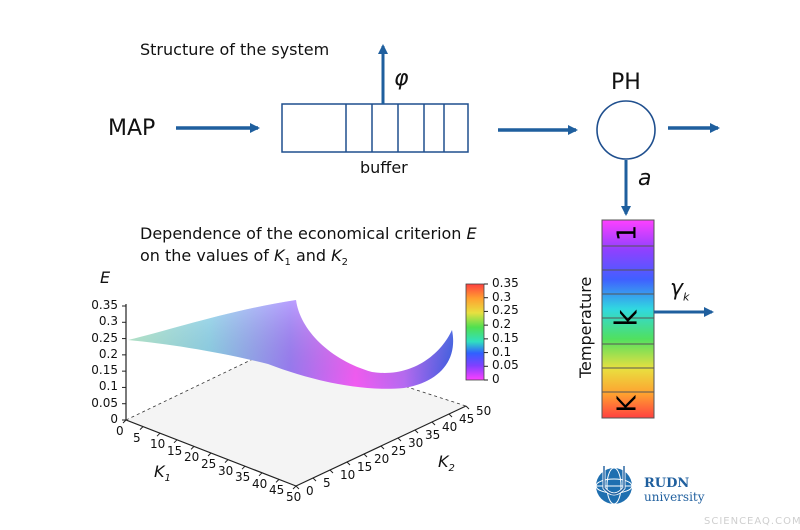 Image resolution: width=800 pixels, height=530 pixels. Describe the element at coordinates (502, 351) in the screenshot. I see `colorbar-tick-label: 0.1` at that location.